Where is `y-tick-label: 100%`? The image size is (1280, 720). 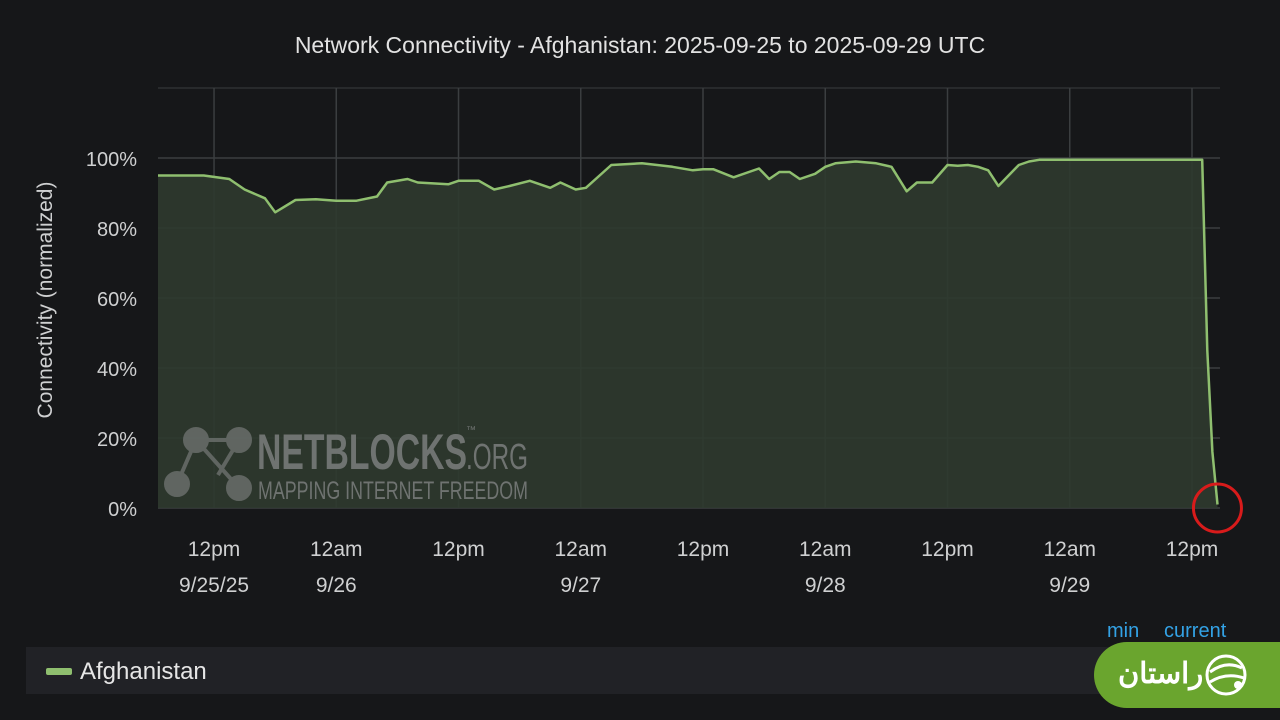
y-tick-label: 100% is located at coordinates (111, 160).